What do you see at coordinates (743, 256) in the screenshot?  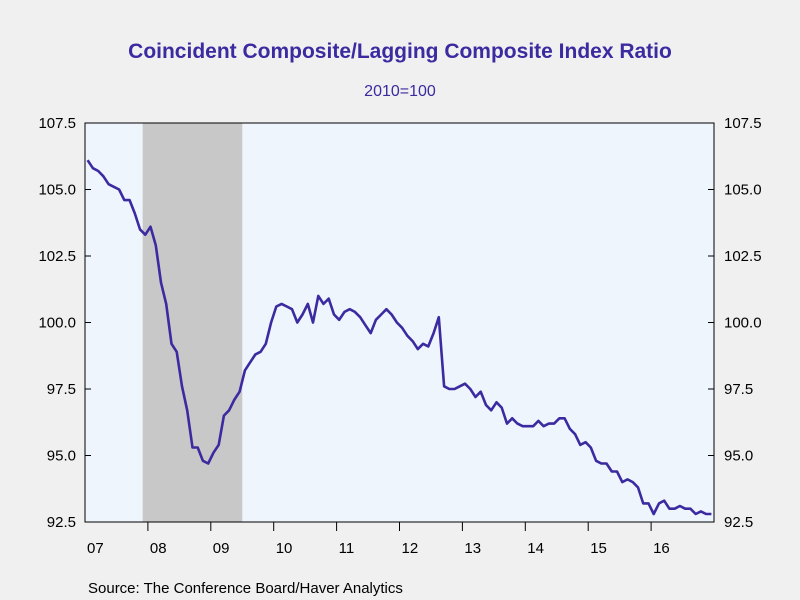 I see `y-tick-label-right: 102.5` at bounding box center [743, 256].